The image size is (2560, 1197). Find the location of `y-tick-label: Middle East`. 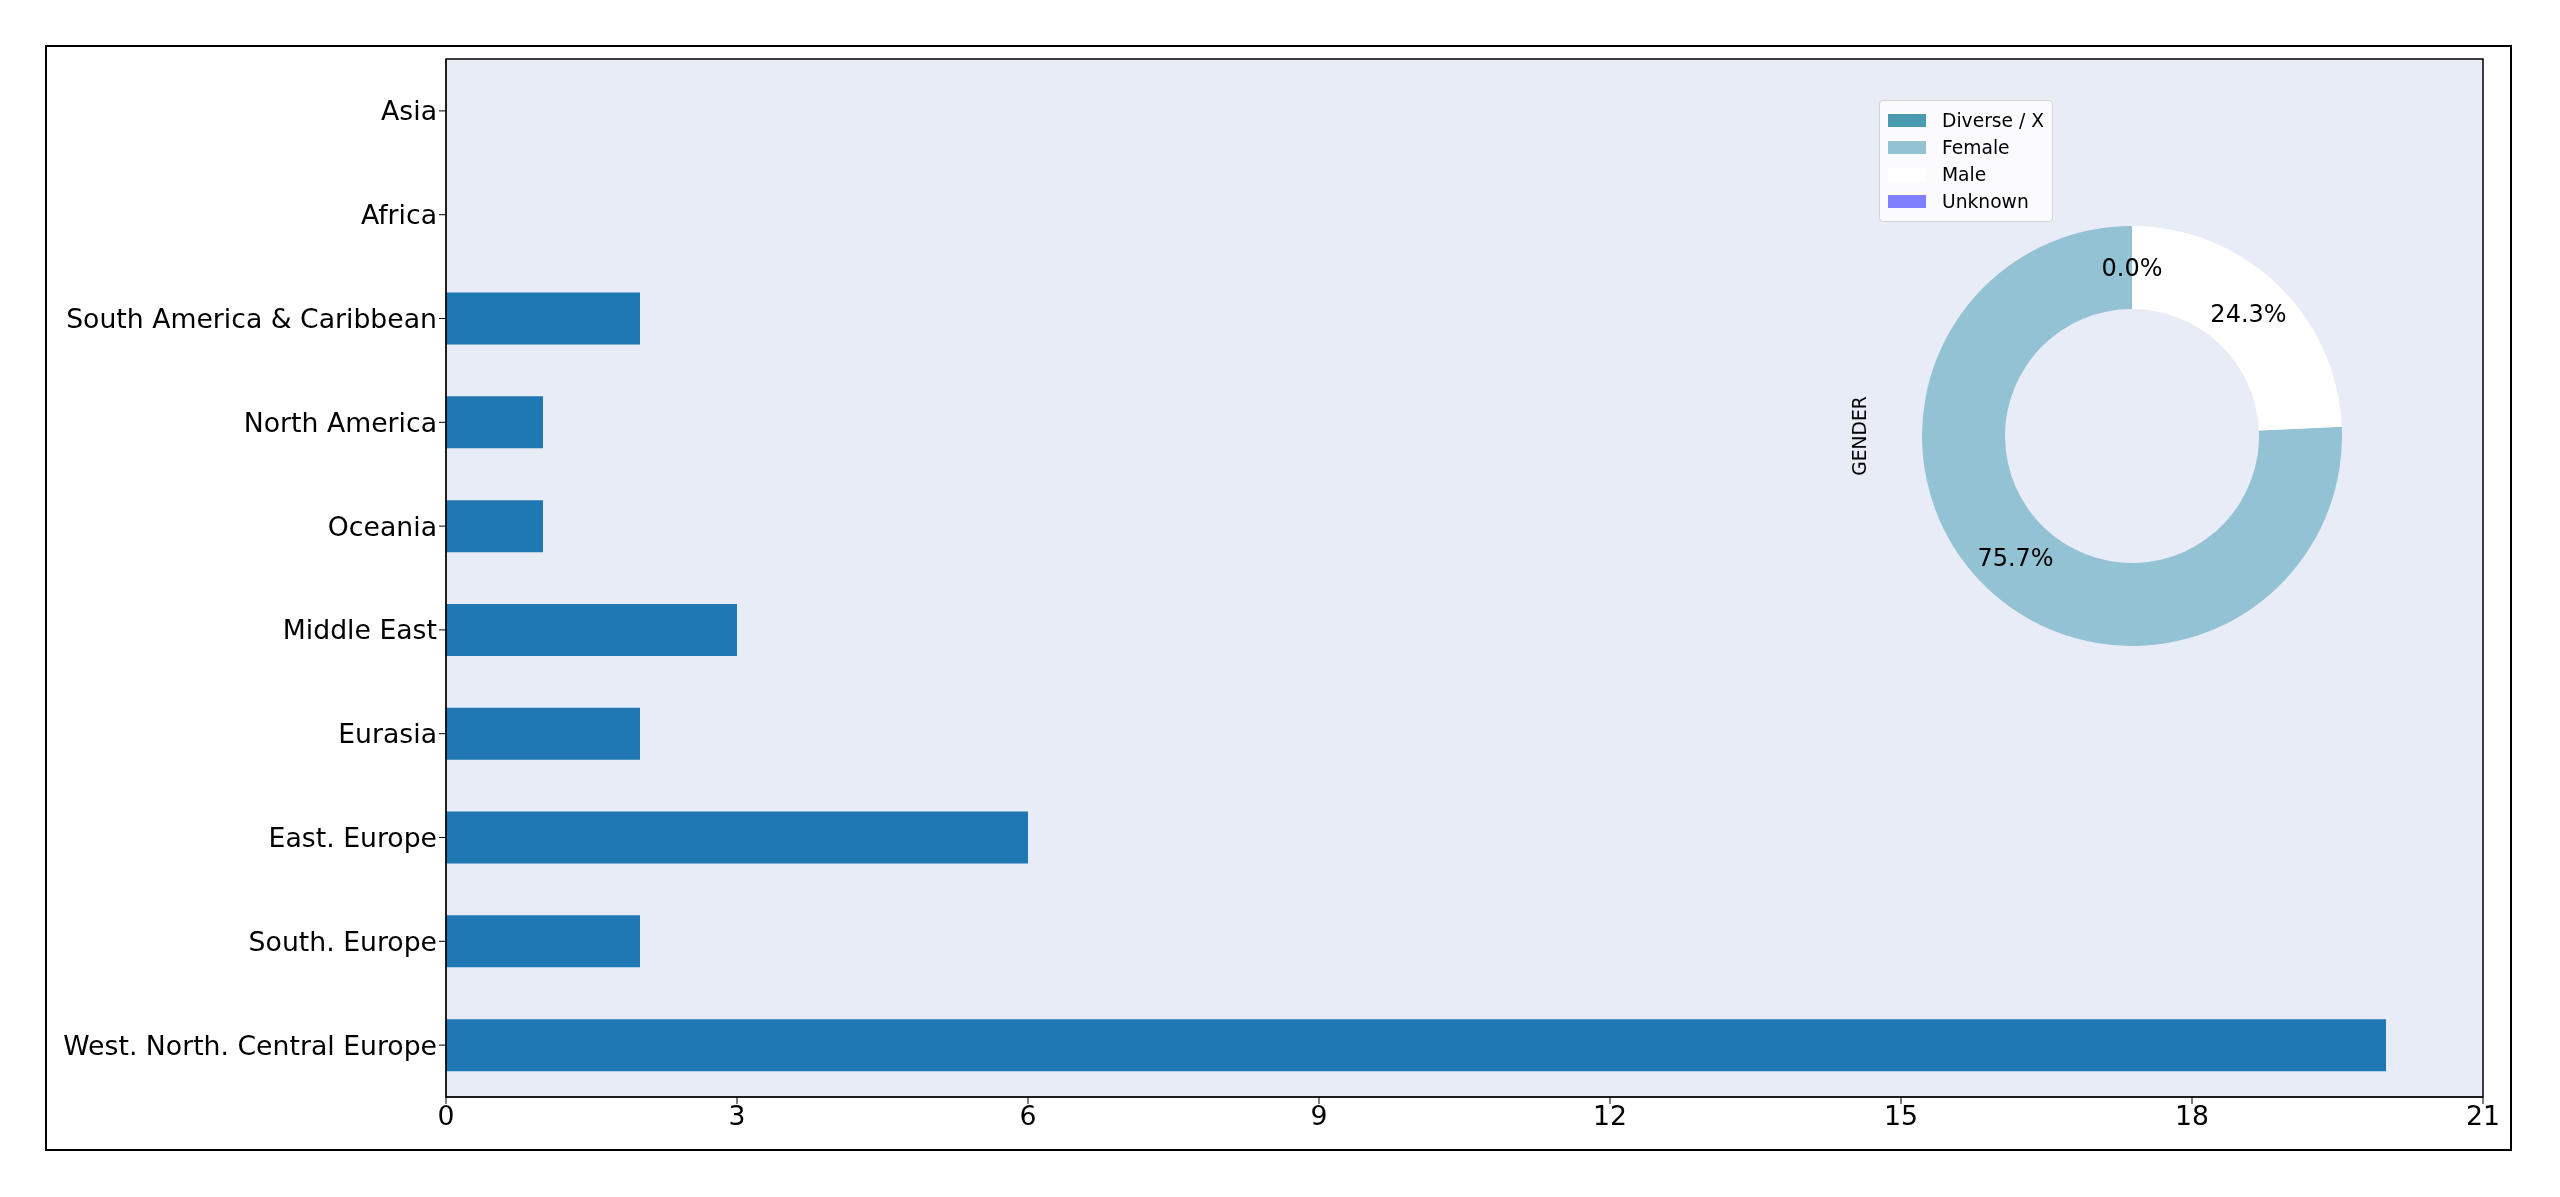

y-tick-label: Middle East is located at coordinates (359, 630).